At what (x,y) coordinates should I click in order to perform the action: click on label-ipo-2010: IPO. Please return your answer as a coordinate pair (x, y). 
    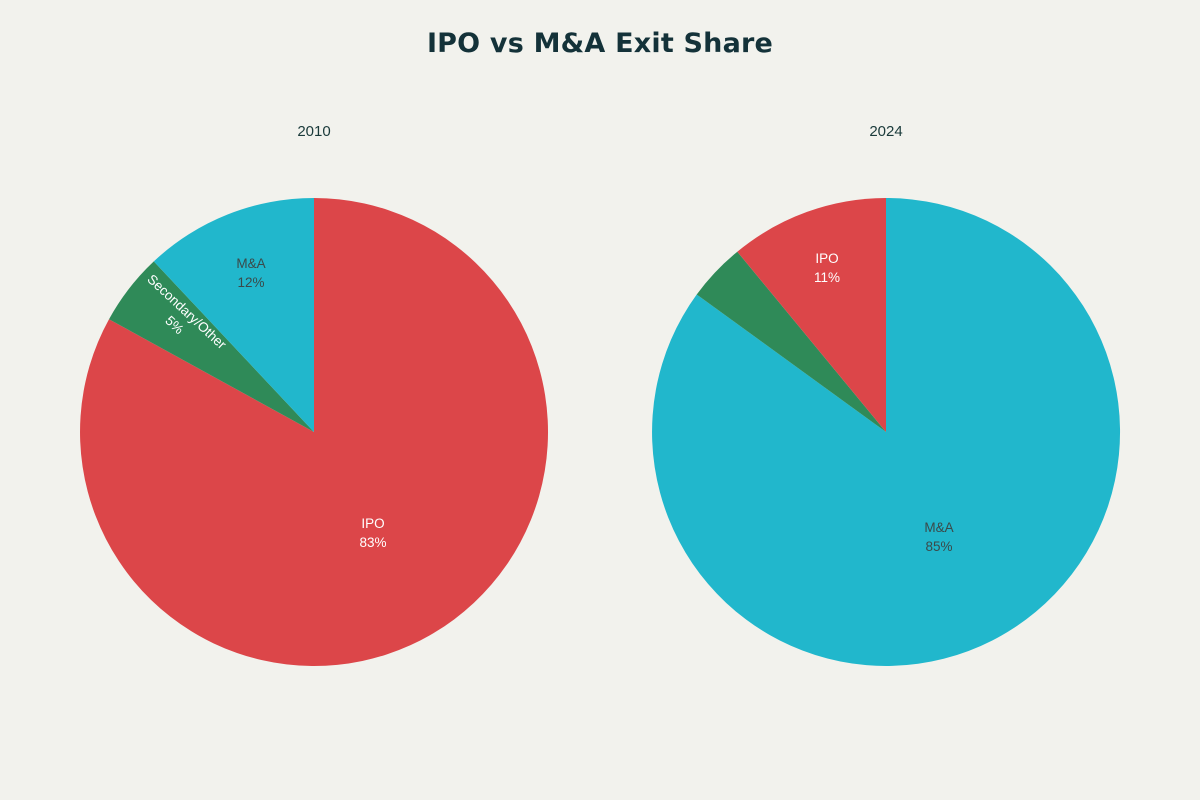
    Looking at the image, I should click on (372, 523).